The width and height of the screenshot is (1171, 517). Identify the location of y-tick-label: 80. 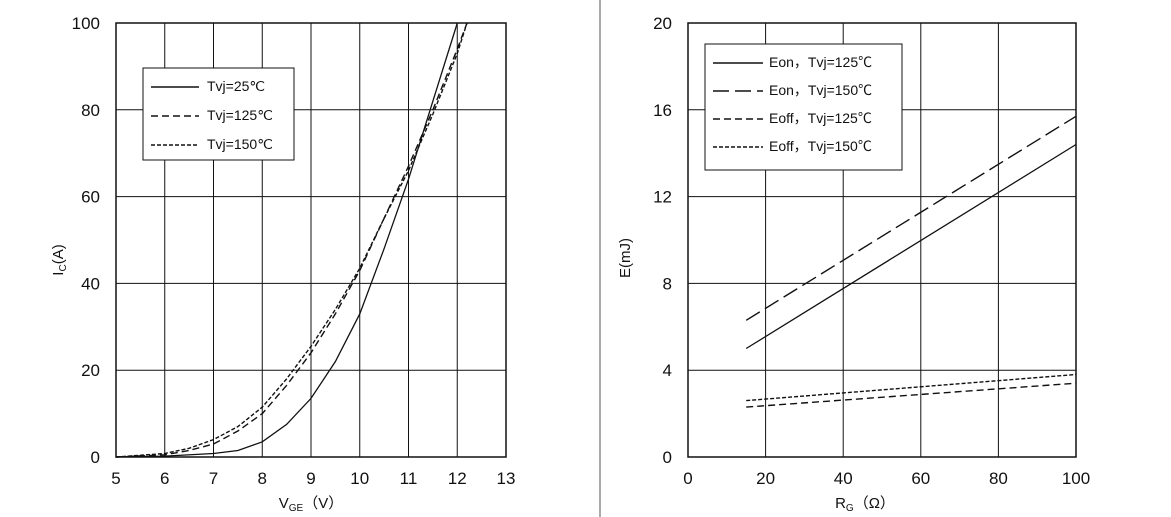
(90, 110).